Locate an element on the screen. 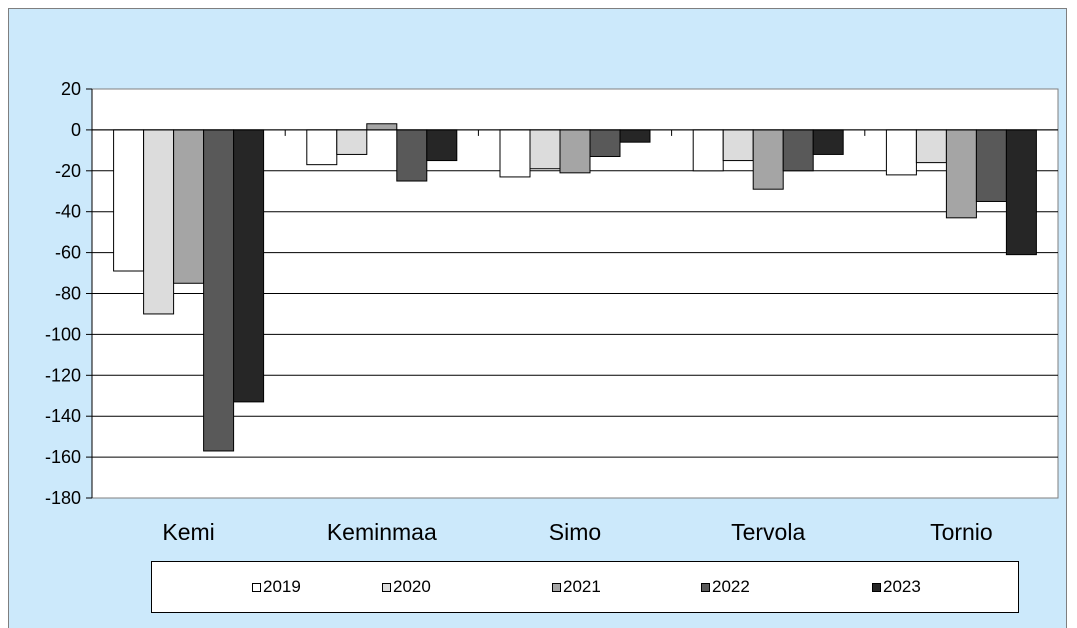  legend-label: 2022 is located at coordinates (731, 586).